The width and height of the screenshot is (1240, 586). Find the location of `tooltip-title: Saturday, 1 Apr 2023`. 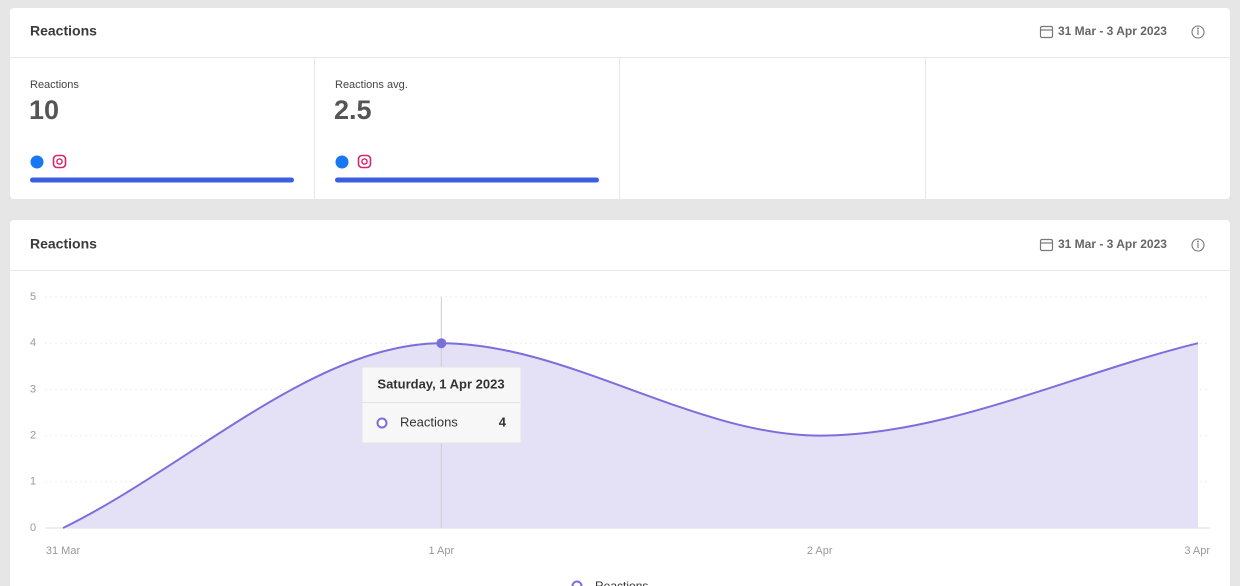

tooltip-title: Saturday, 1 Apr 2023 is located at coordinates (440, 383).